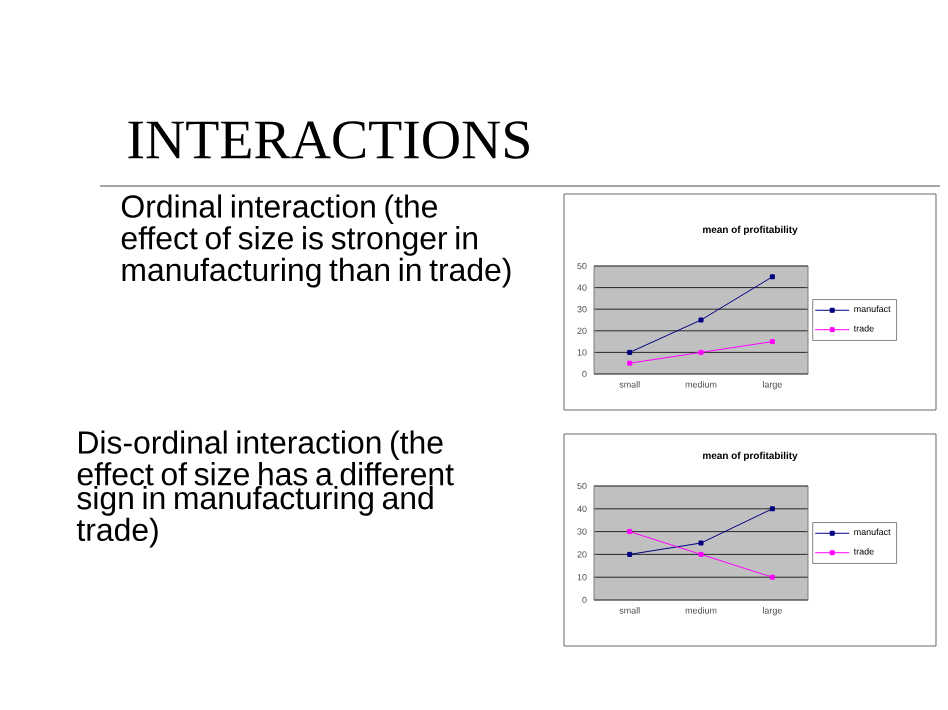  I want to click on text: Dis-ordinal interaction (the effect of size has a different sign in manufacturing and trade), so click(265, 489).